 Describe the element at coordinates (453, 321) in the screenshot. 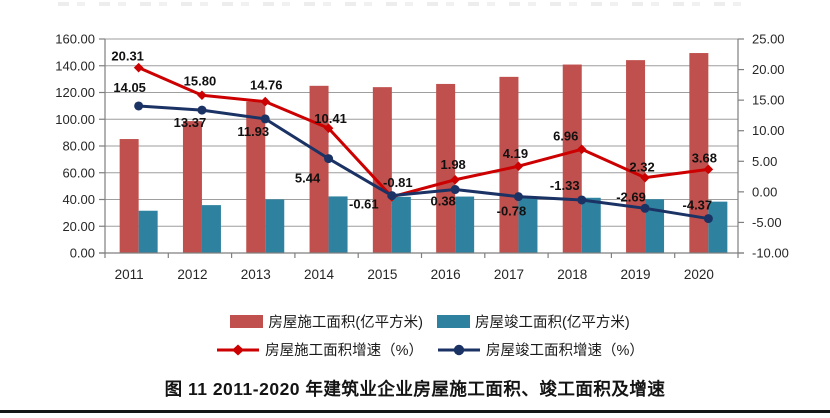

I see `legend-swatch-completed-area` at that location.